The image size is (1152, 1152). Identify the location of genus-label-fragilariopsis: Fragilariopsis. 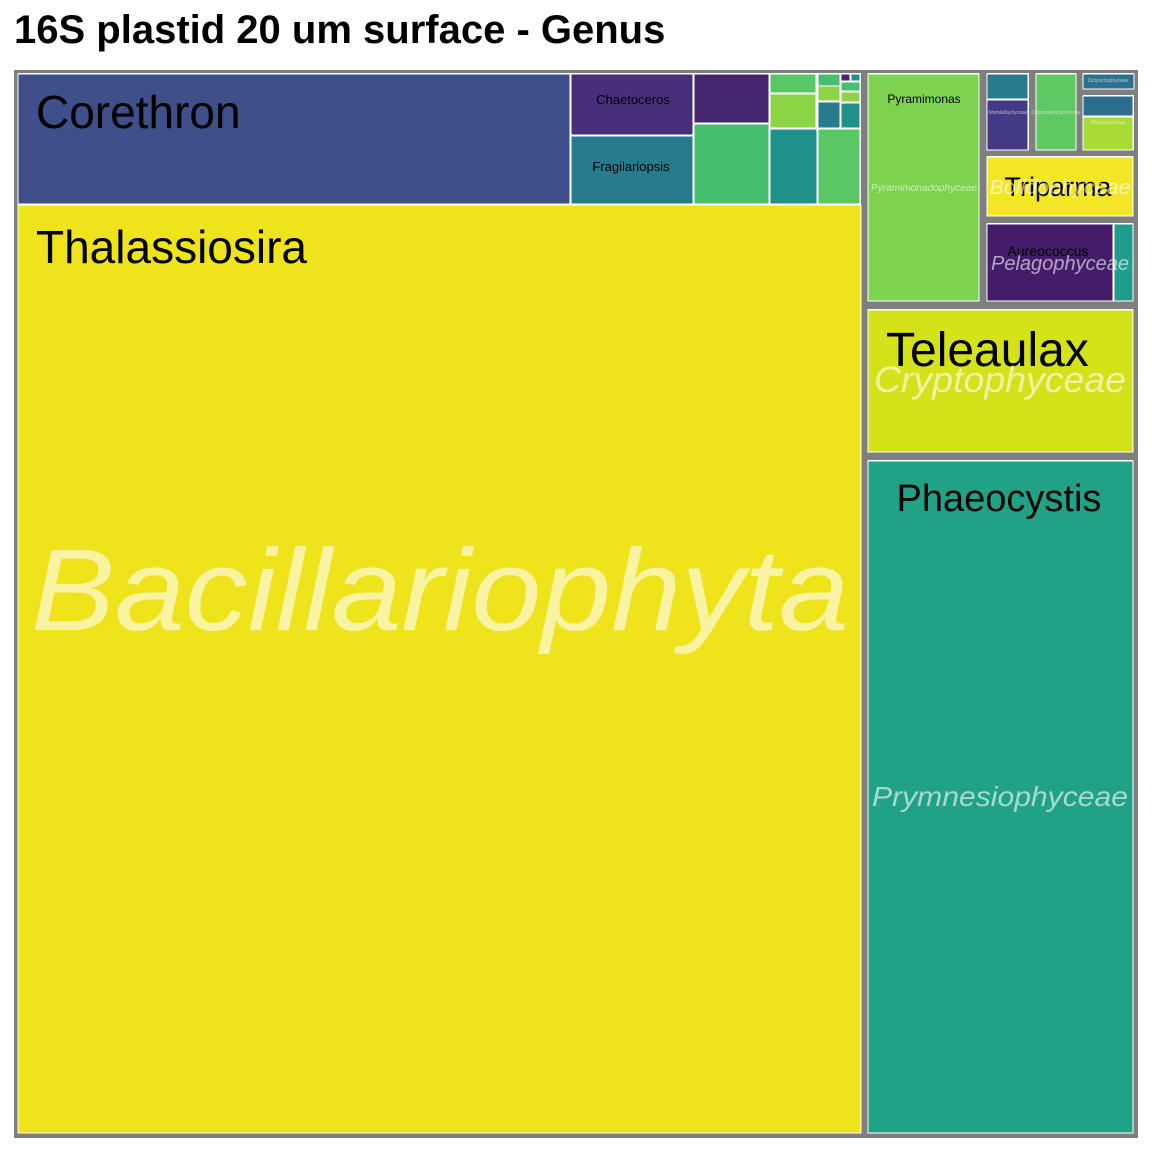
(631, 166).